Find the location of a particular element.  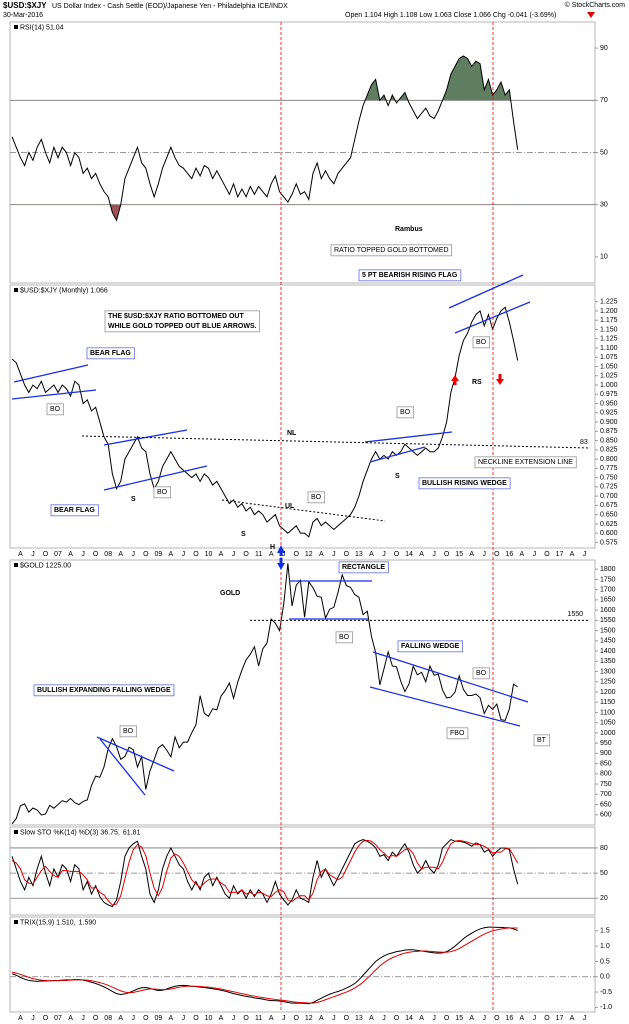

oversold-fill is located at coordinates (265, 212).